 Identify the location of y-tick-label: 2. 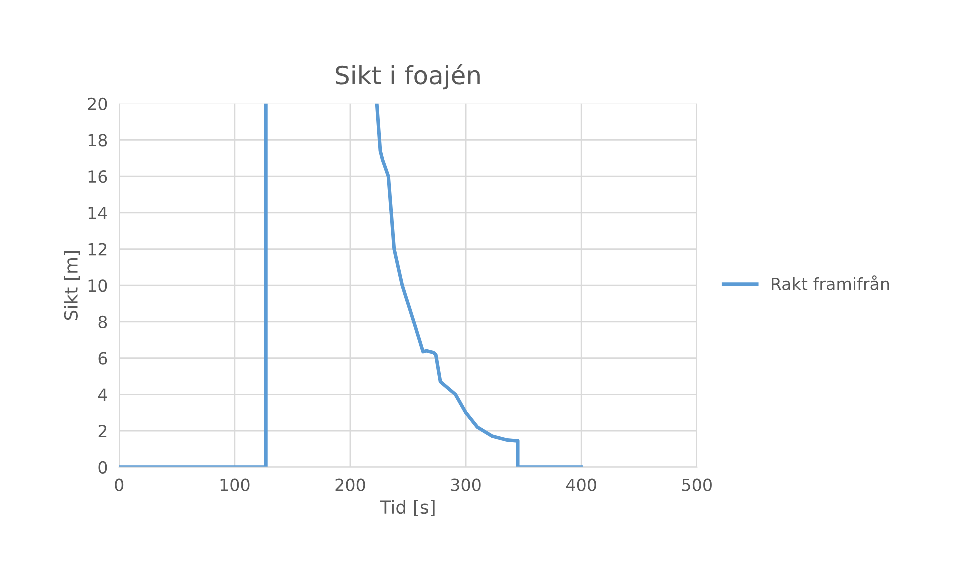
(102, 431).